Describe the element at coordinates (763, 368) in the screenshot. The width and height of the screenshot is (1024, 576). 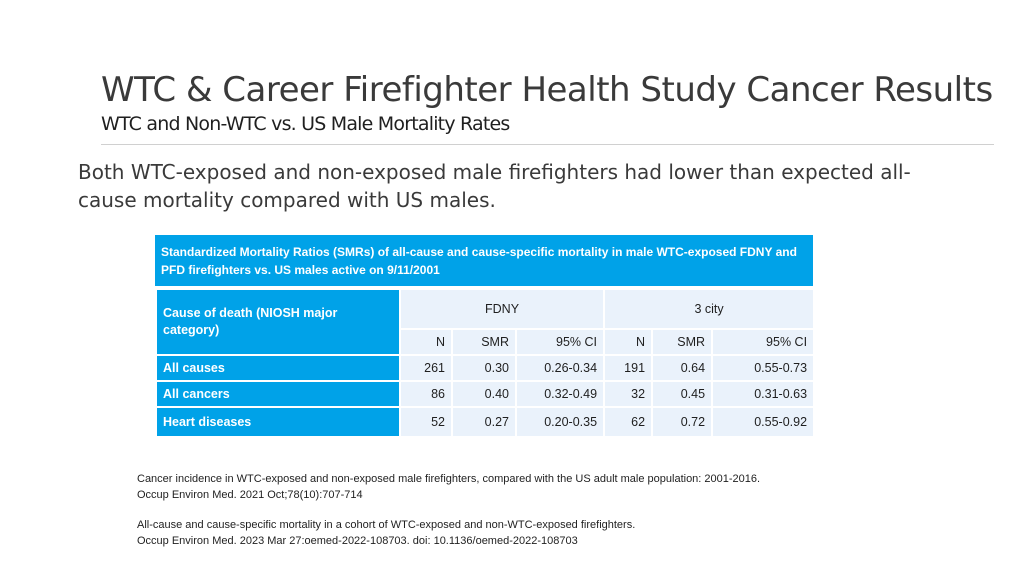
I see `table-cell: 0.55-0.73` at that location.